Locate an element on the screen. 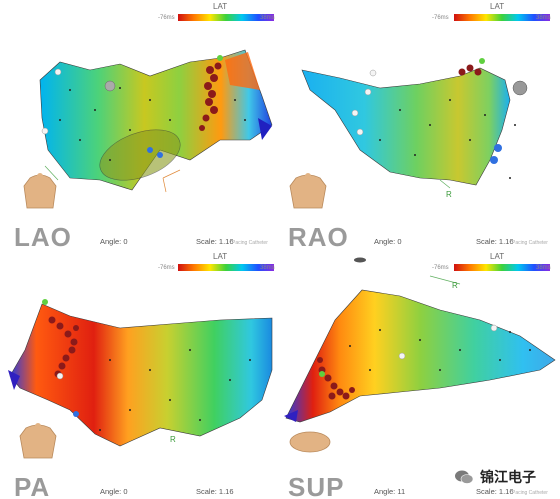  rao-chamber-surface is located at coordinates (406, 126).